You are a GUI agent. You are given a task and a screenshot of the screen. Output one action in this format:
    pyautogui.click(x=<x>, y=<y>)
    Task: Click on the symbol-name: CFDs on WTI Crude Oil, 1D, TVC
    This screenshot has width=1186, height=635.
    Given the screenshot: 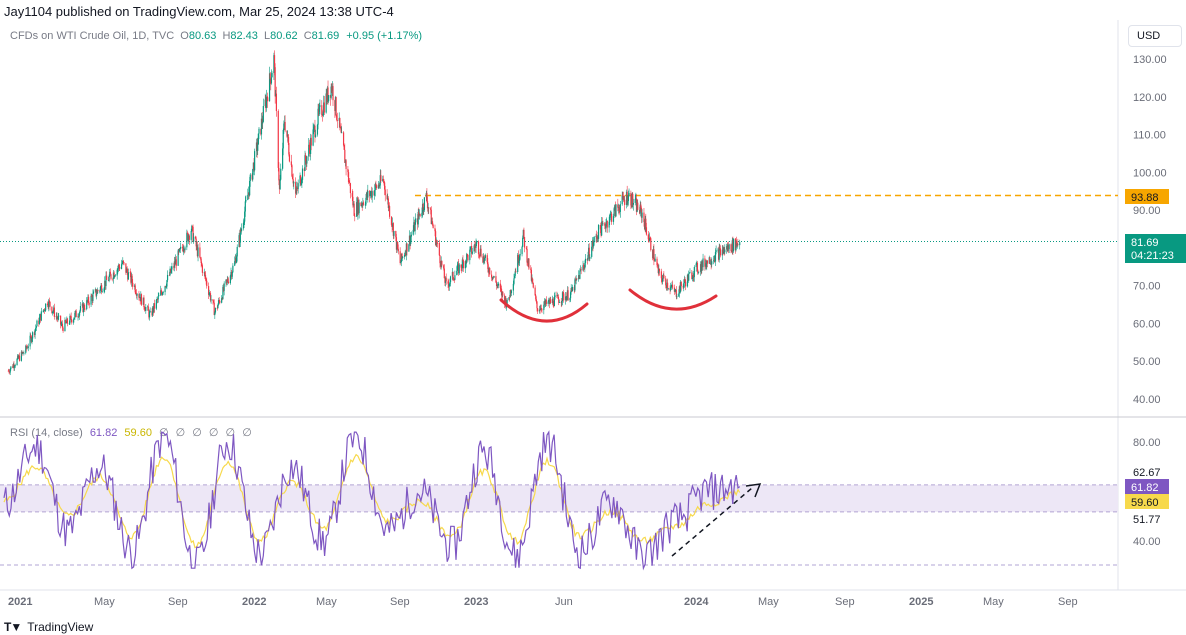 What is the action you would take?
    pyautogui.click(x=92, y=36)
    